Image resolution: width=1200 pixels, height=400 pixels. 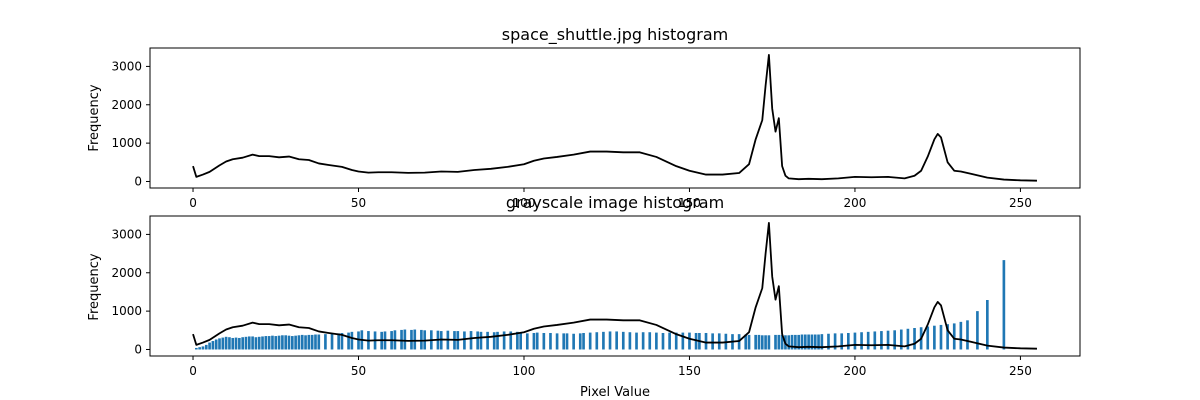 I want to click on x-tick-label: 150, so click(x=689, y=203).